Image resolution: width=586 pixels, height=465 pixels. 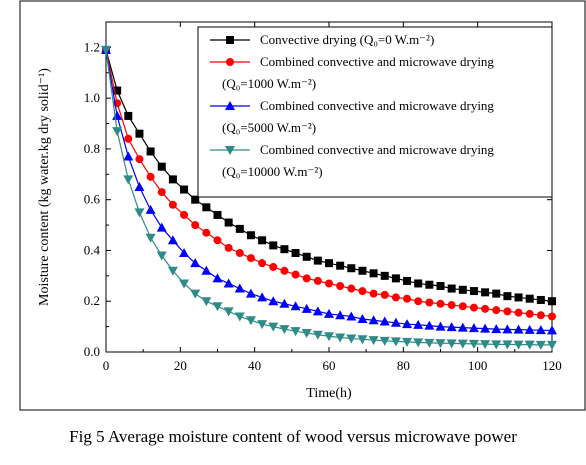 I want to click on x-tick-label: 60, so click(x=329, y=365).